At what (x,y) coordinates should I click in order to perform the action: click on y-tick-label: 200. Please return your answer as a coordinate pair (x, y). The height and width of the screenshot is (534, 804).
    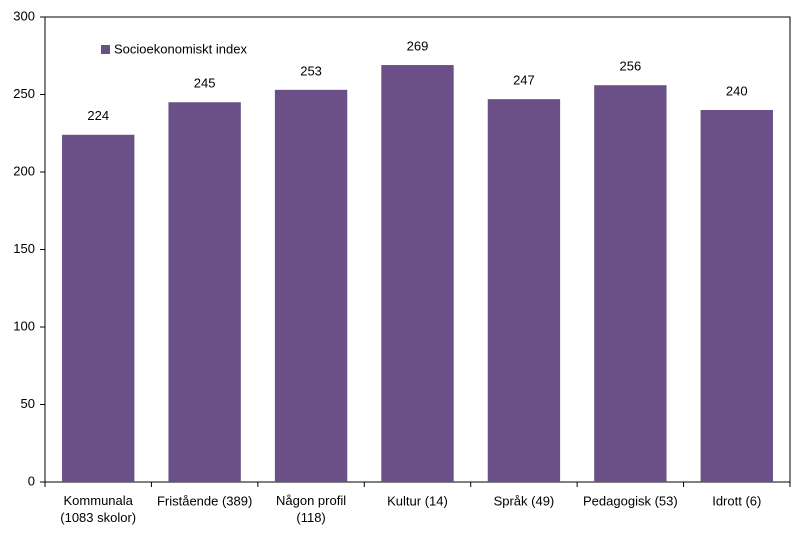
    Looking at the image, I should click on (24, 170).